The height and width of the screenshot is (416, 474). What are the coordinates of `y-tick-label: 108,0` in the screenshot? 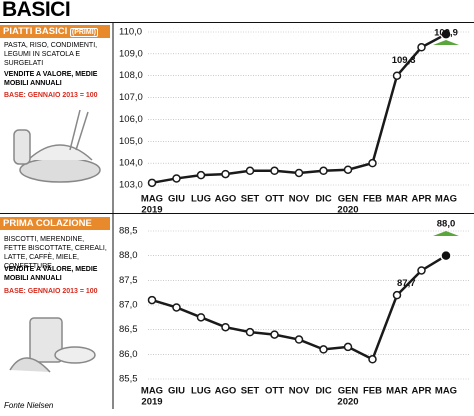 It's located at (131, 75).